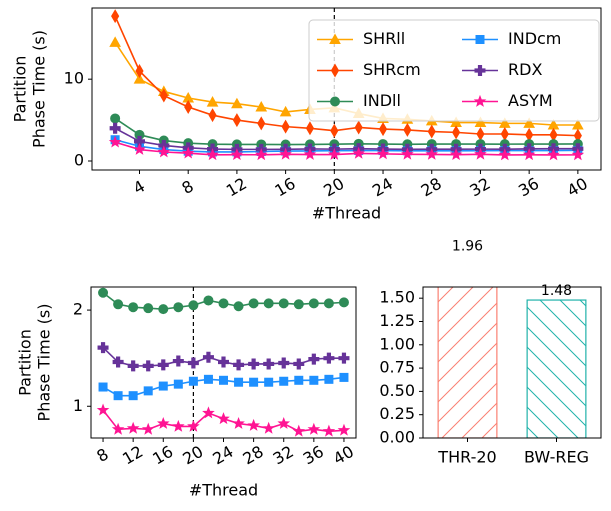 This screenshot has height=511, width=611. What do you see at coordinates (34, 363) in the screenshot?
I see `y-axis-label: PartitionPhase Time (s)` at bounding box center [34, 363].